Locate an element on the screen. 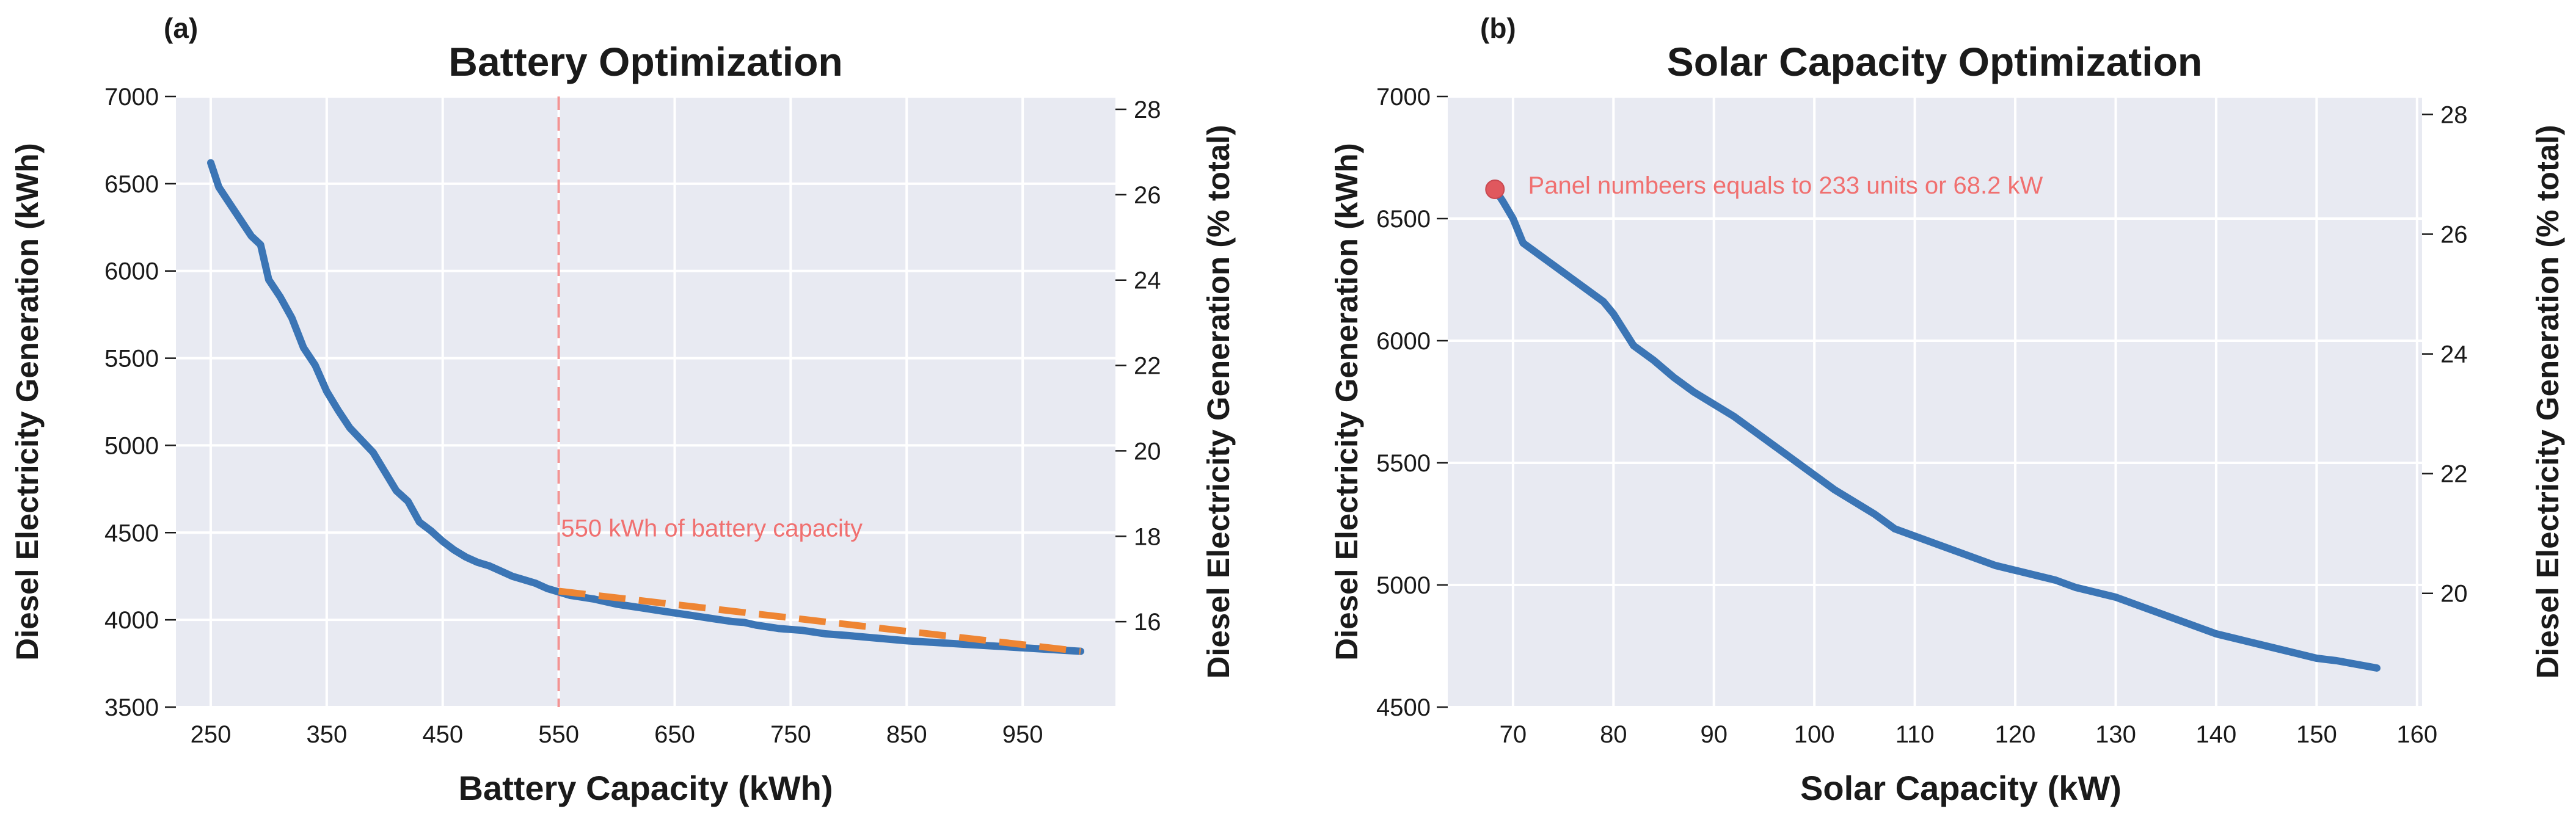 The image size is (2576, 828). x-tick-label: 750 is located at coordinates (790, 734).